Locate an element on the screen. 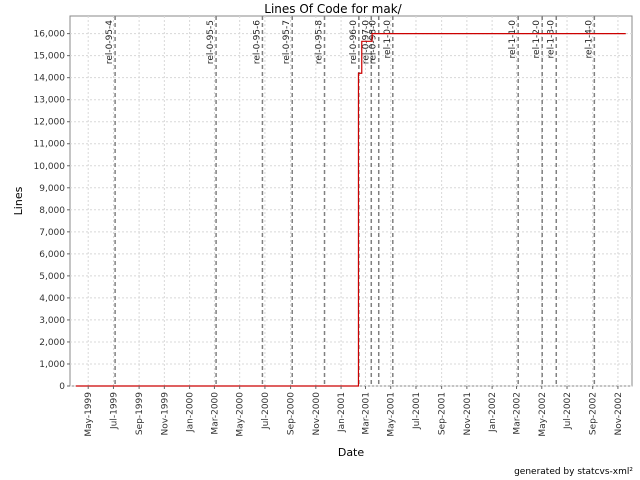 Image resolution: width=640 pixels, height=480 pixels. x-tick-label: Mar-2001 is located at coordinates (366, 413).